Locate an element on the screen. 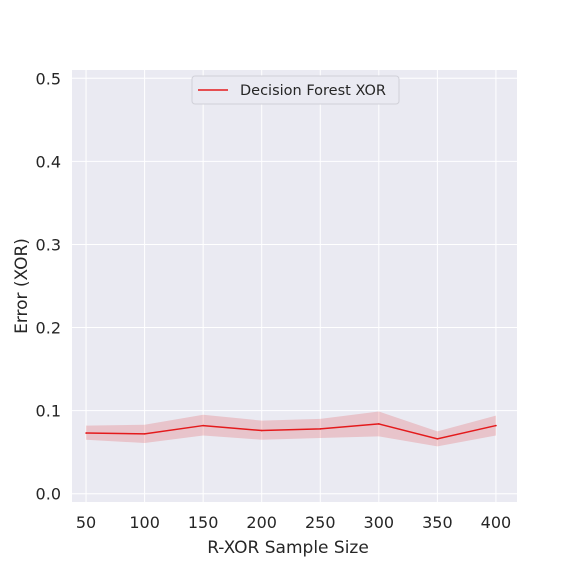 This screenshot has width=576, height=576. x-tick-label: 400 is located at coordinates (496, 522).